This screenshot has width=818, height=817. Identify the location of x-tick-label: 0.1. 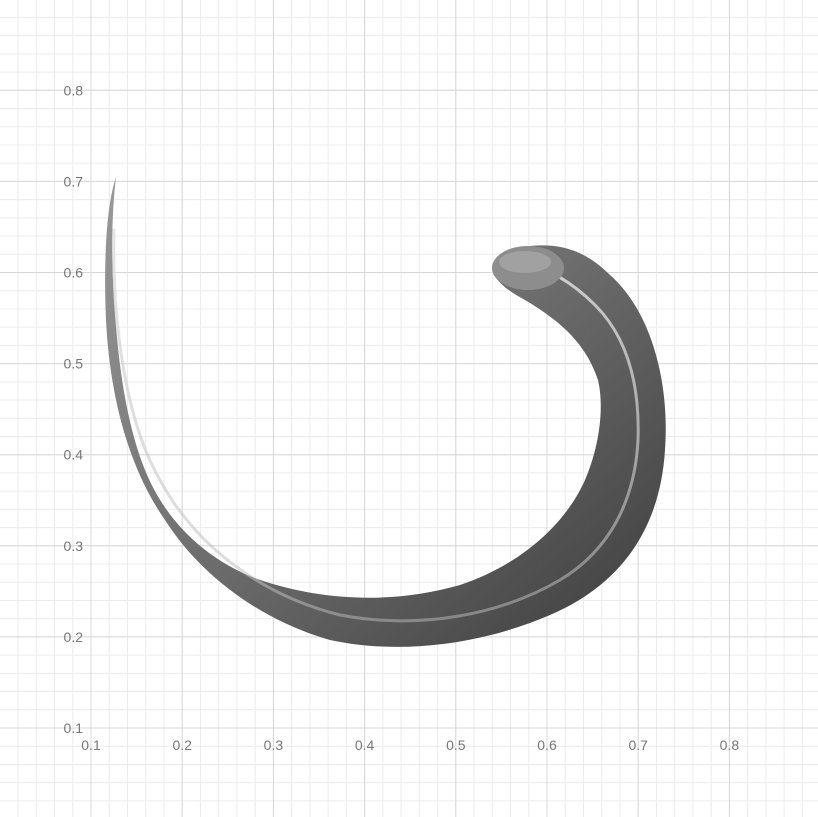
(91, 745).